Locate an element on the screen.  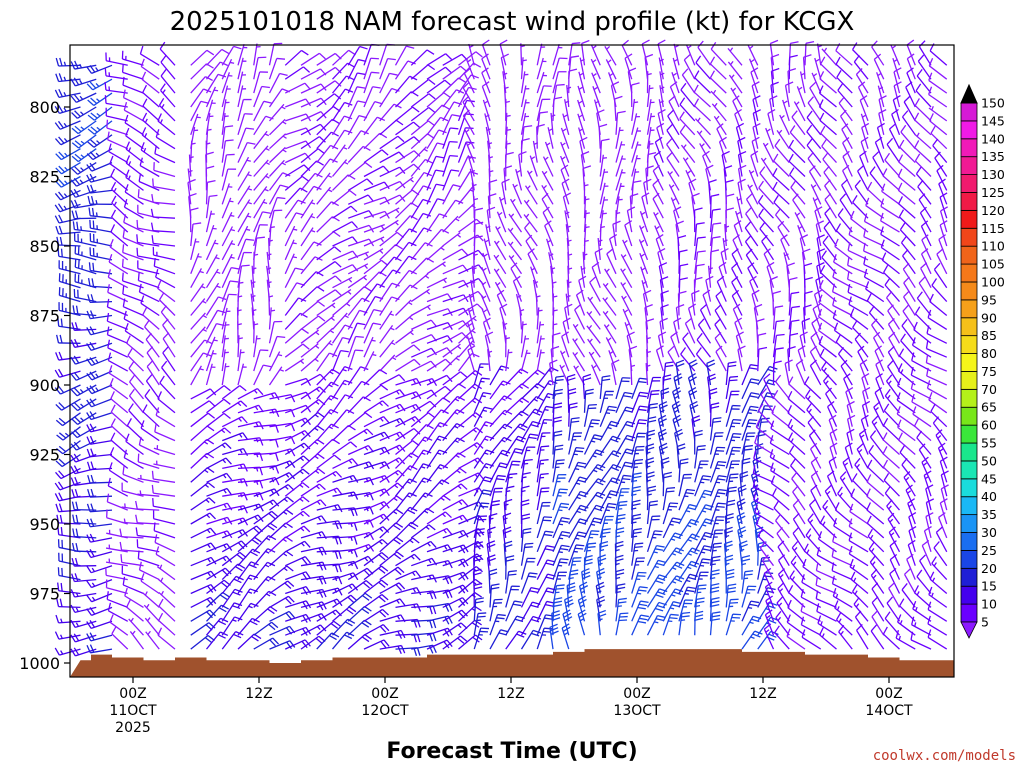
colorbar-swatch is located at coordinates (969, 255).